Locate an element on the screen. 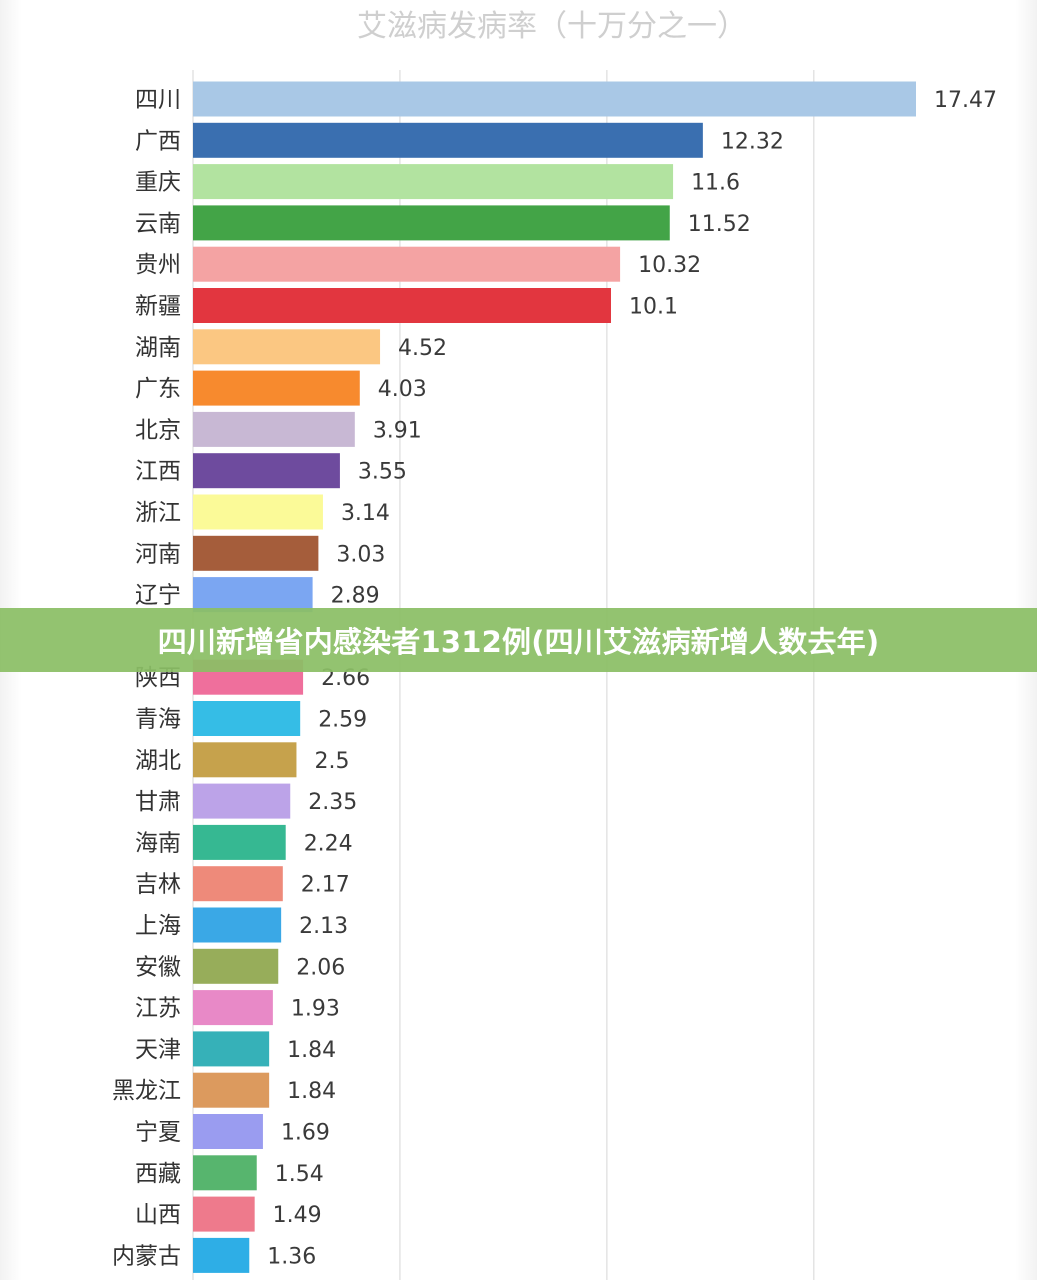 The image size is (1037, 1280). category-label: 青海 is located at coordinates (158, 720).